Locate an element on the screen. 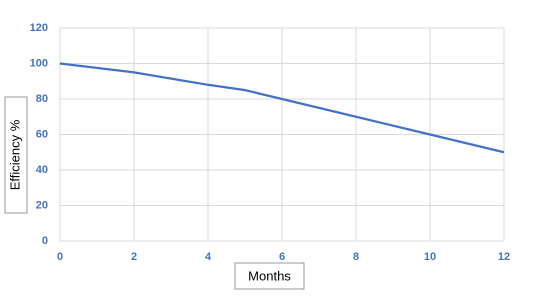  y-label-box is located at coordinates (16, 155).